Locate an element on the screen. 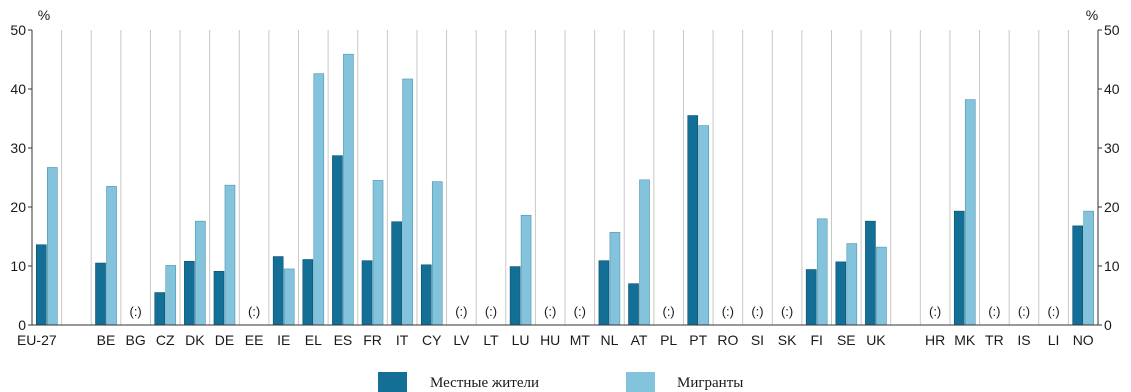  y-tick-label-left: 40 is located at coordinates (18, 89).